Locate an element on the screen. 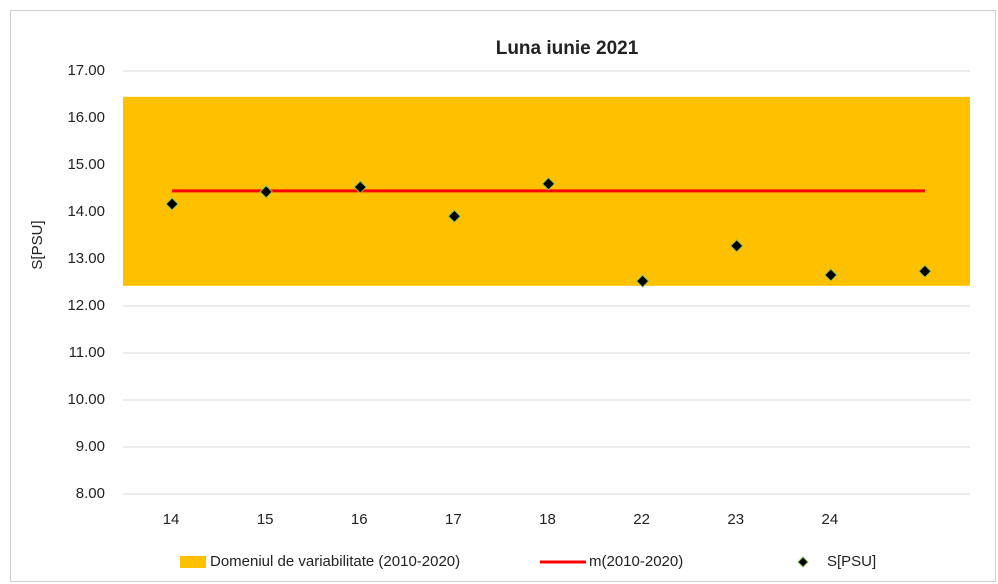  y-tick-label: 11.00 is located at coordinates (87, 352).